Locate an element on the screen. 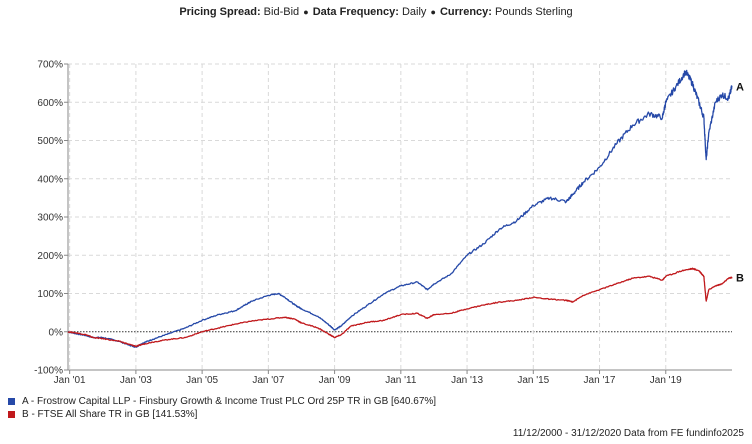 This screenshot has width=752, height=444. x-tick-label: Jan '01 is located at coordinates (70, 380).